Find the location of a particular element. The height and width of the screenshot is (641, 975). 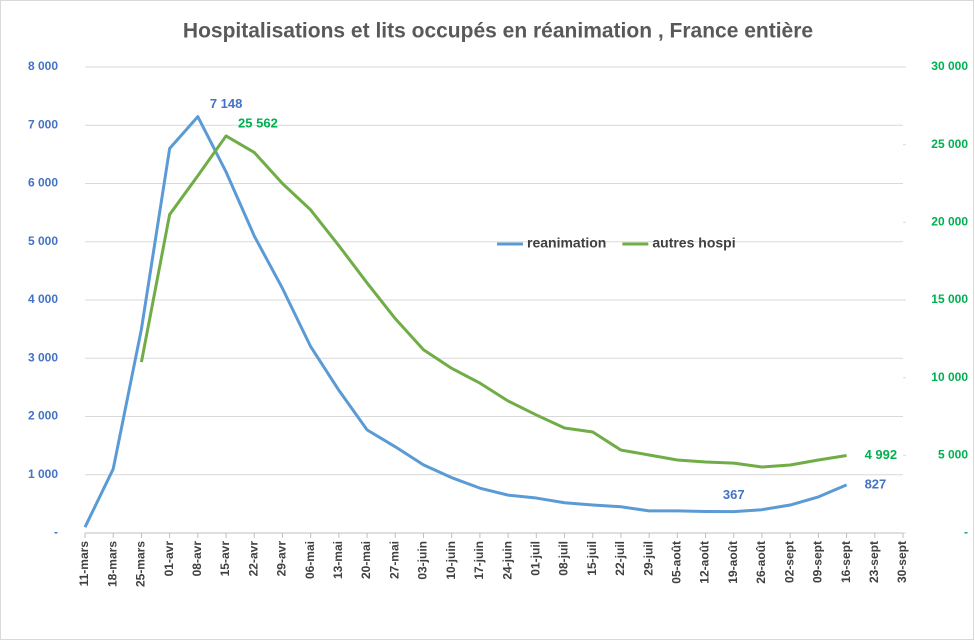

x-tick-label: 26-août is located at coordinates (761, 562).